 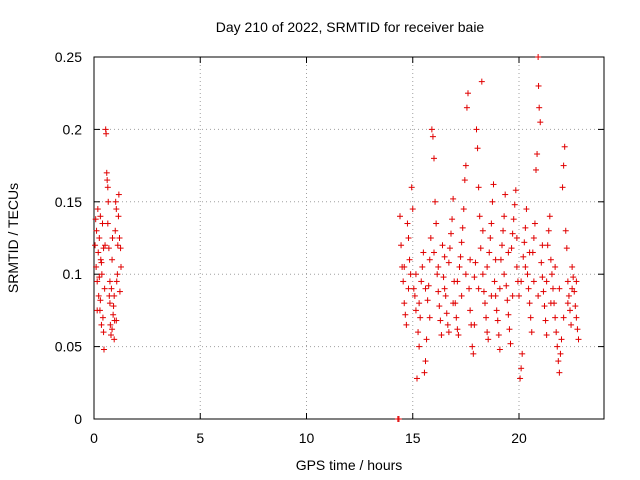 What do you see at coordinates (68, 202) in the screenshot?
I see `y-tick-label: 0.15` at bounding box center [68, 202].